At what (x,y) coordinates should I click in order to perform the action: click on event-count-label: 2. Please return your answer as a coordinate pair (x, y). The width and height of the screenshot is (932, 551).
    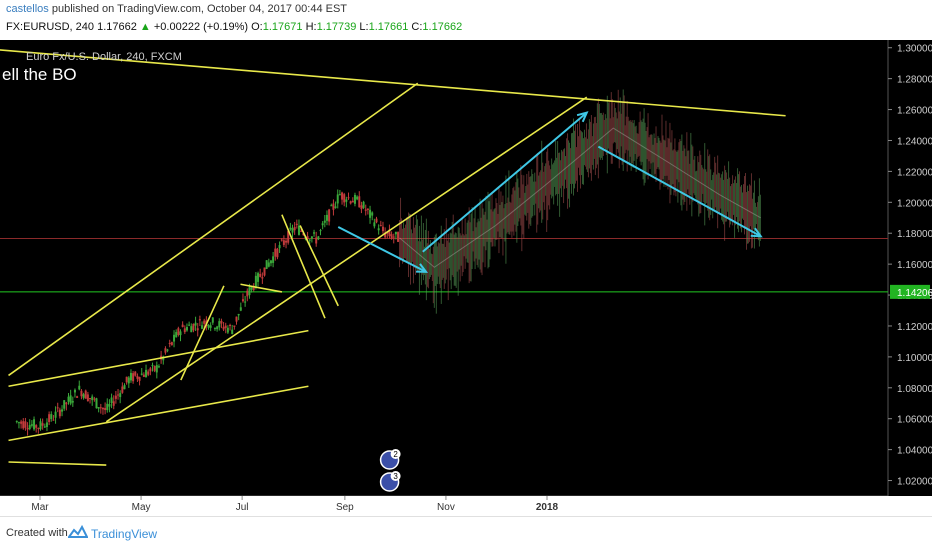
    Looking at the image, I should click on (395, 454).